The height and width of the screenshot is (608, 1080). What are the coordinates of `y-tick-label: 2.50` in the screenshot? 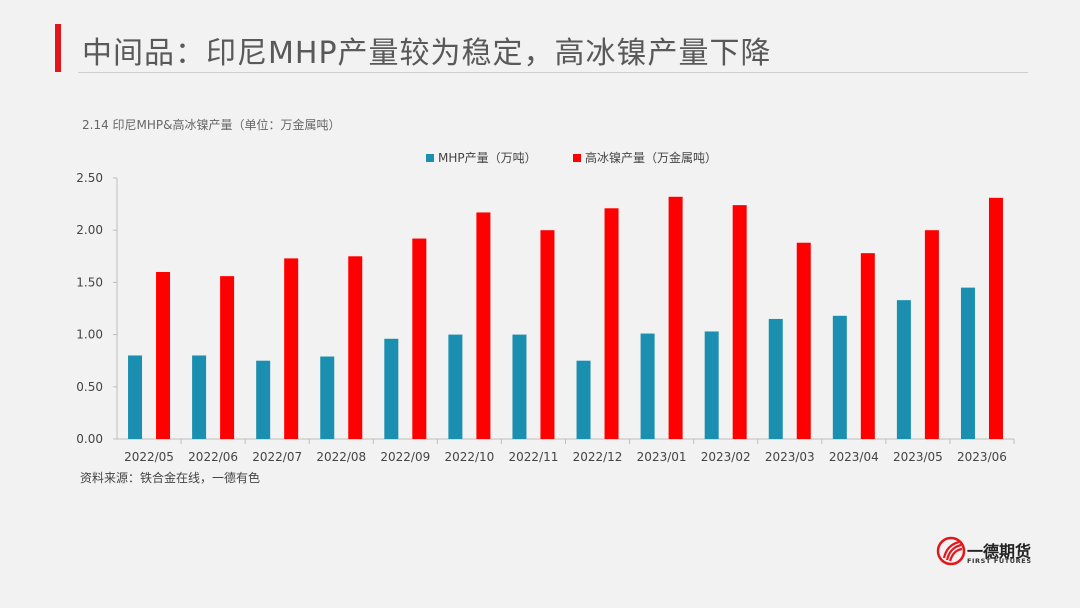 It's located at (89, 178).